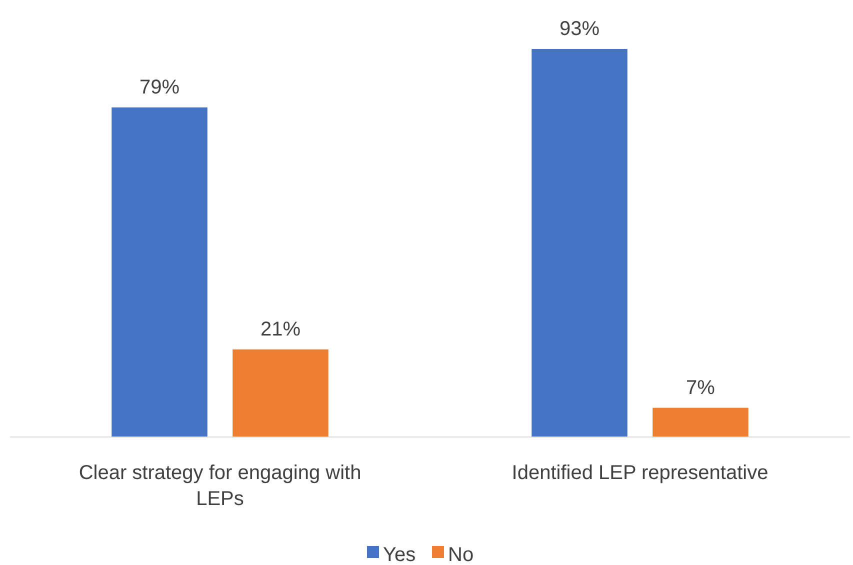 This screenshot has height=565, width=853. I want to click on data-label: 7%, so click(701, 387).